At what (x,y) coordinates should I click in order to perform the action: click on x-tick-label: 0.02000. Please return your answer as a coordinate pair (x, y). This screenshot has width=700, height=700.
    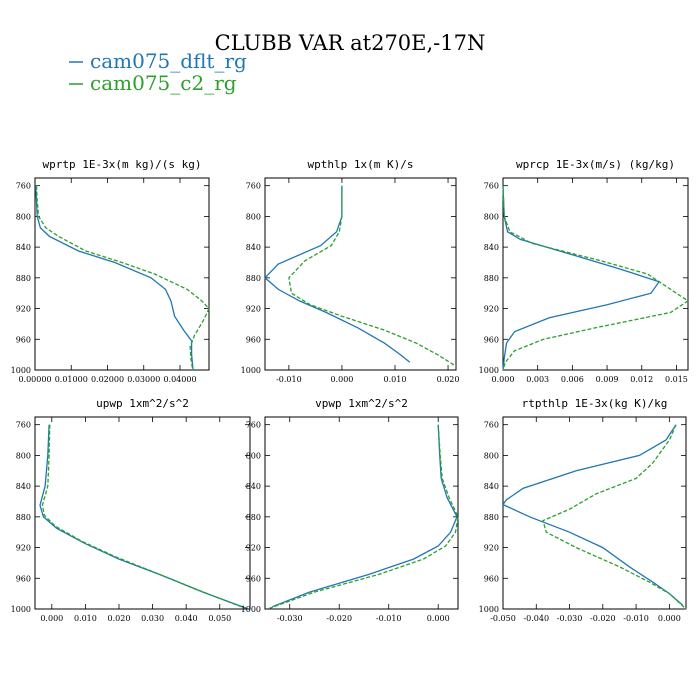
    Looking at the image, I should click on (107, 379).